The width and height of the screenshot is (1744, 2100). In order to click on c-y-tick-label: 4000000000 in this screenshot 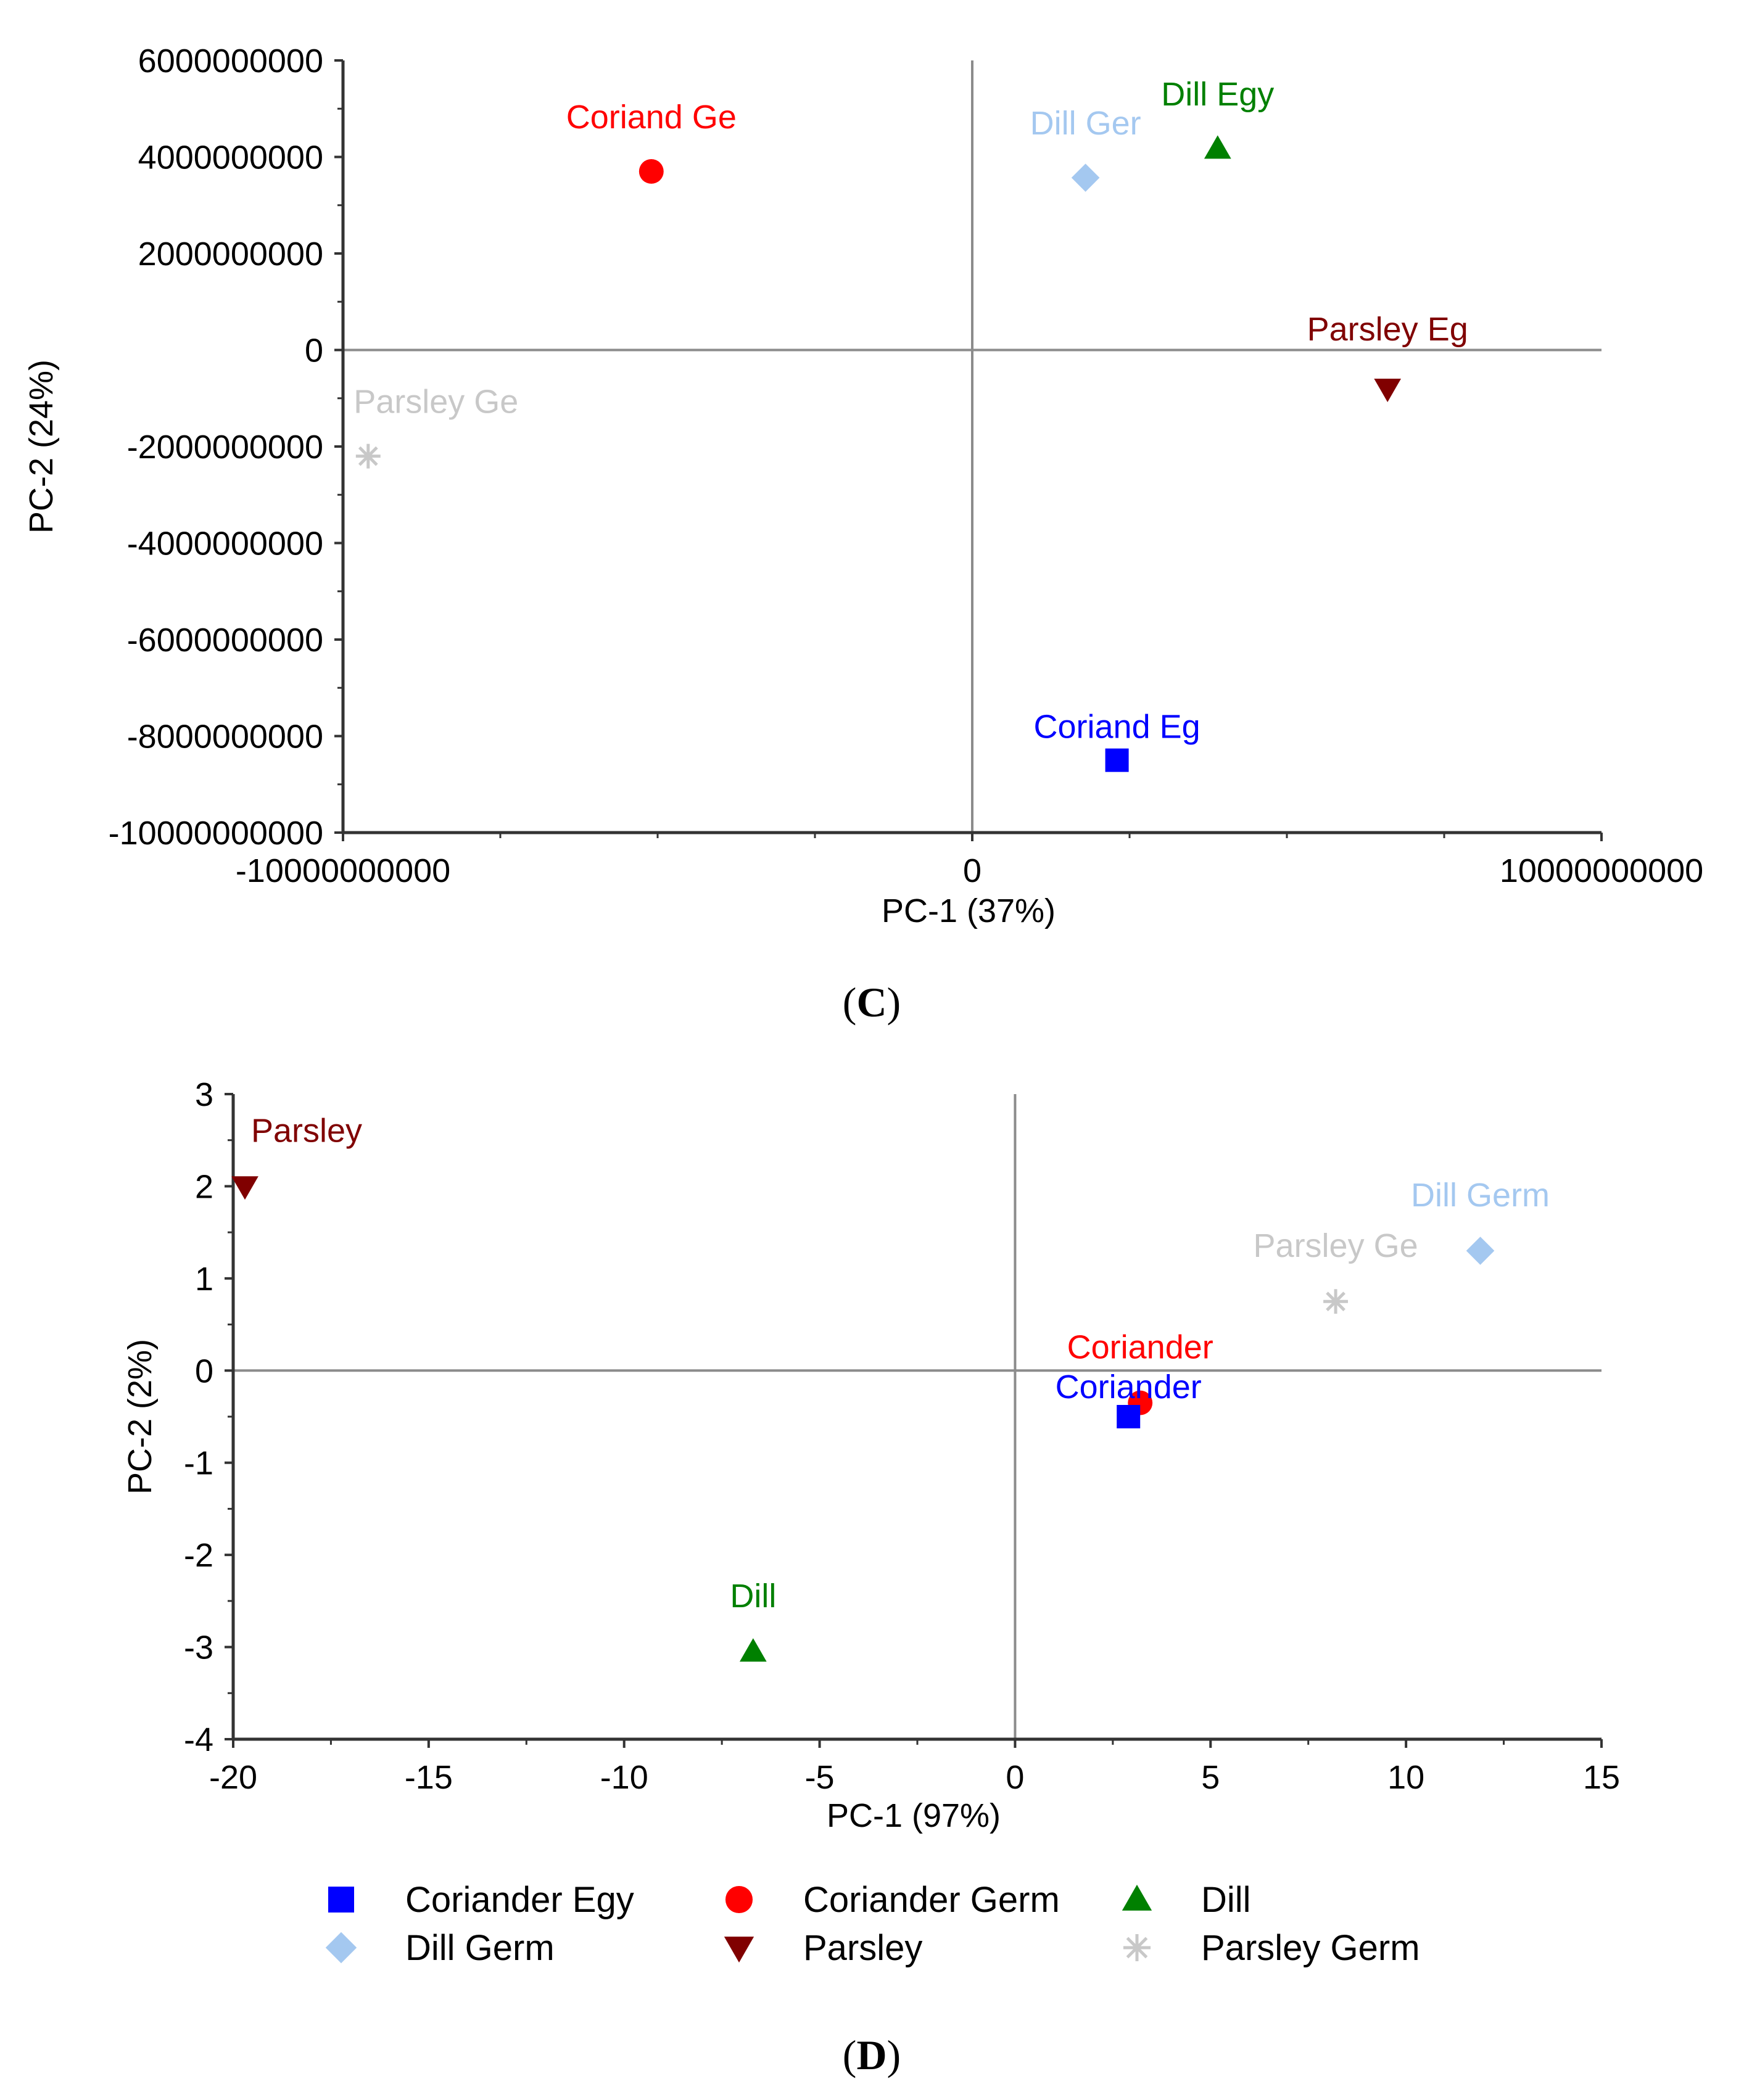, I will do `click(230, 157)`.